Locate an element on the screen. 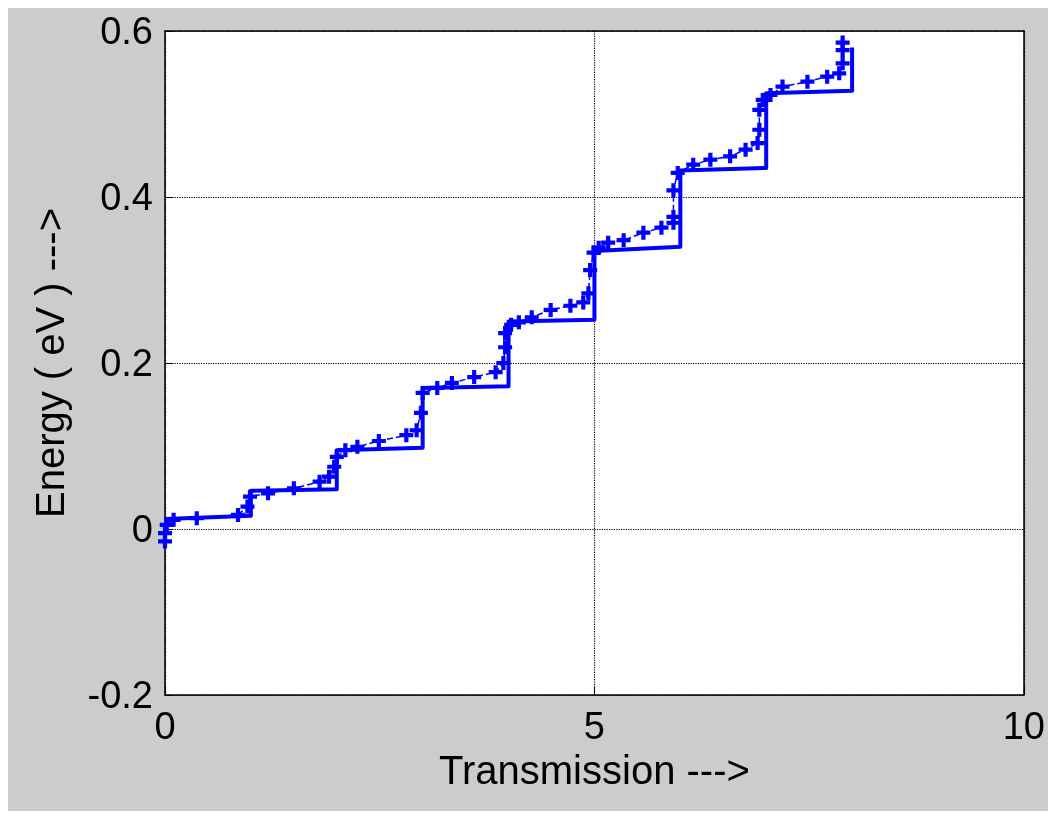 The height and width of the screenshot is (819, 1056). y-tick-label: 0.4 is located at coordinates (126, 197).